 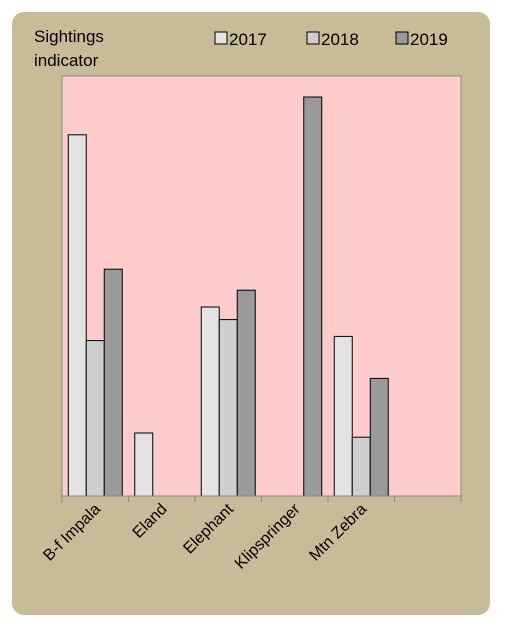 I want to click on bar-2019-elephant, so click(x=246, y=393).